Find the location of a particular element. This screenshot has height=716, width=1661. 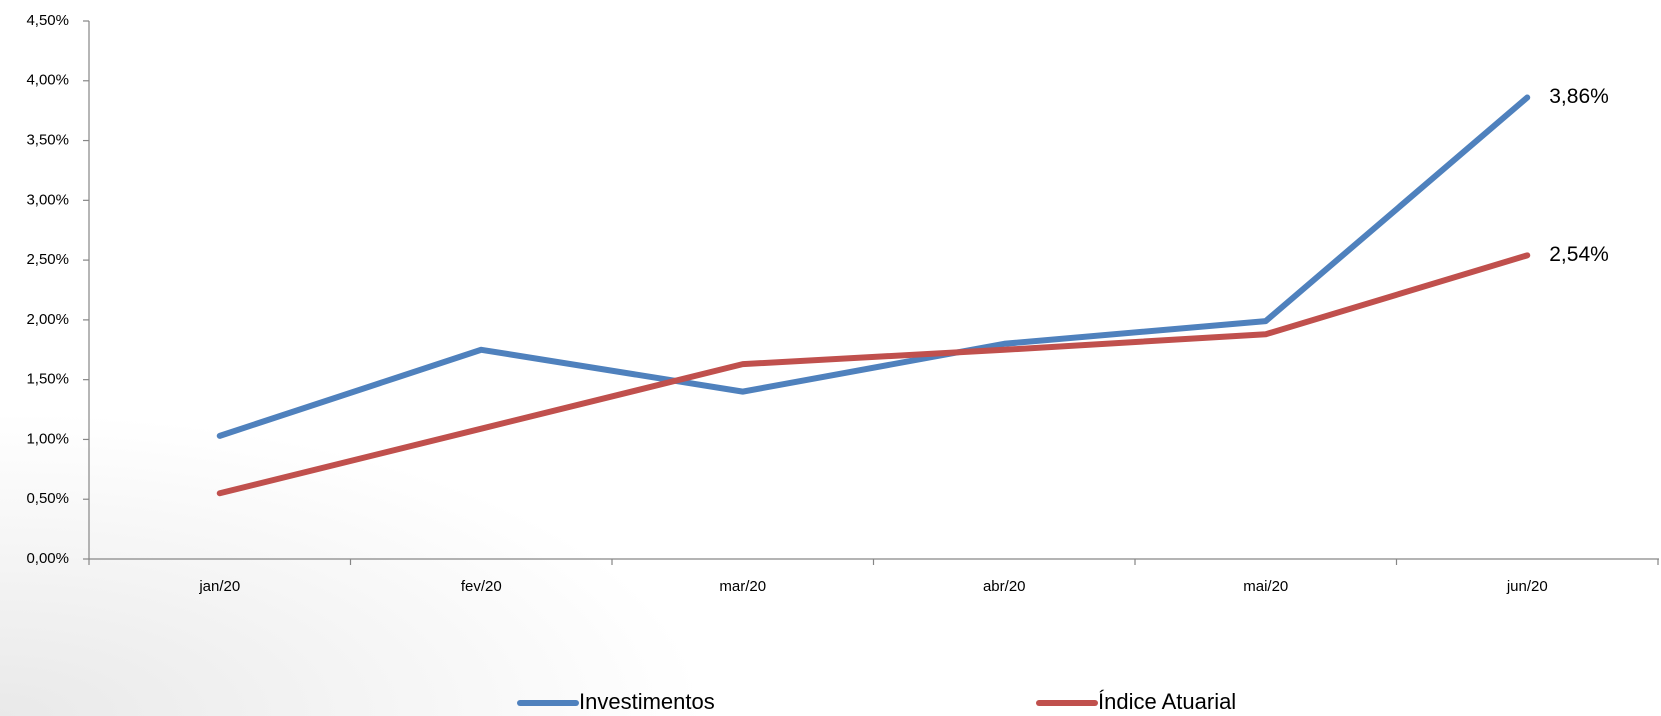

x-tick-label: mai/20 is located at coordinates (1265, 586).